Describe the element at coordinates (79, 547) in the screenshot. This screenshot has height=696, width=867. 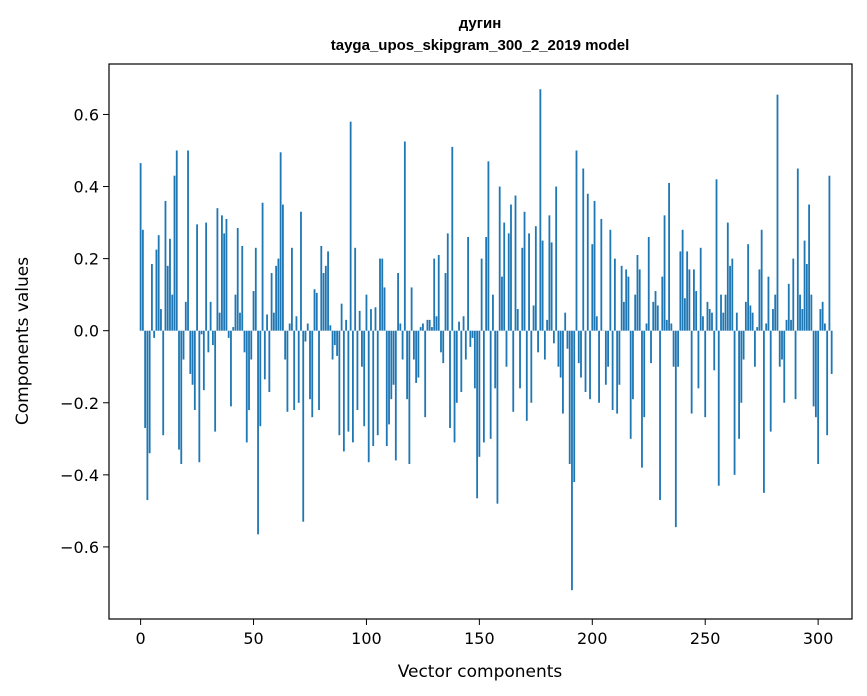
I see `y-tick-label: −0.6` at that location.